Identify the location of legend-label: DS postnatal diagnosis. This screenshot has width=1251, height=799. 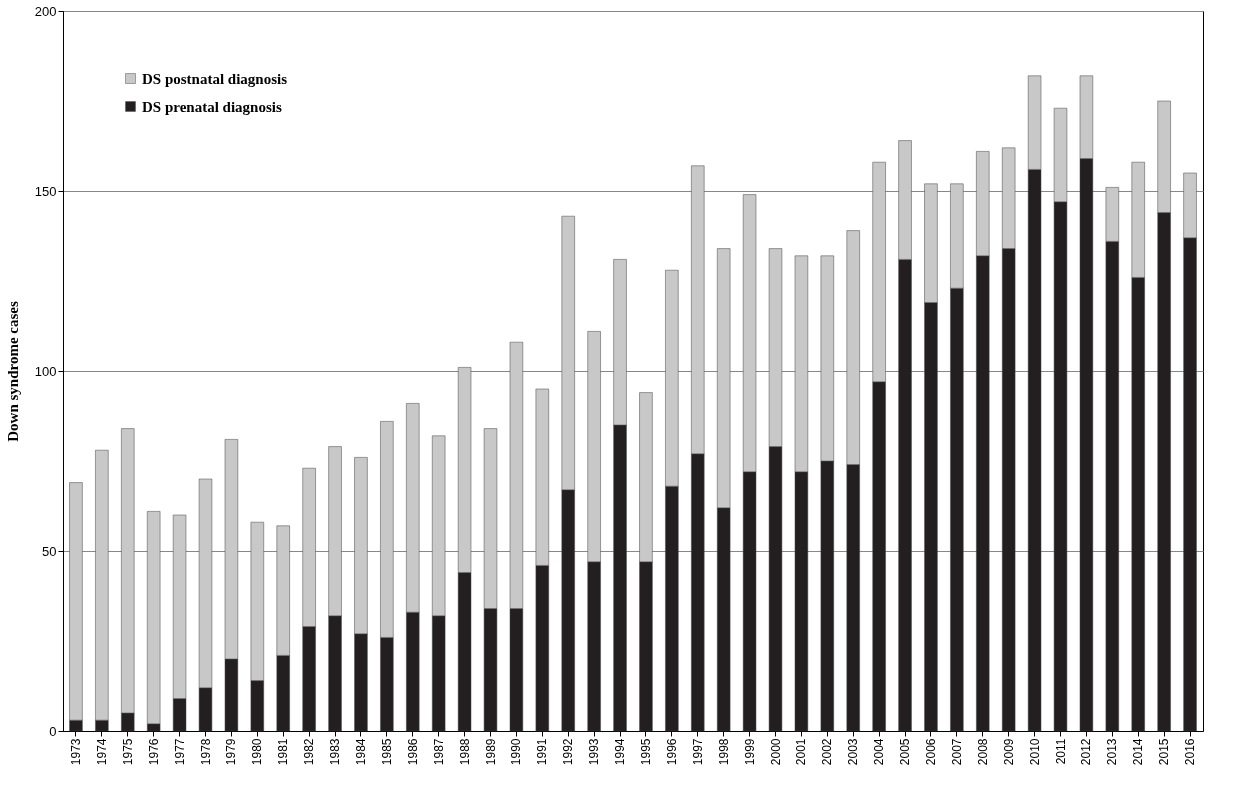
(215, 78).